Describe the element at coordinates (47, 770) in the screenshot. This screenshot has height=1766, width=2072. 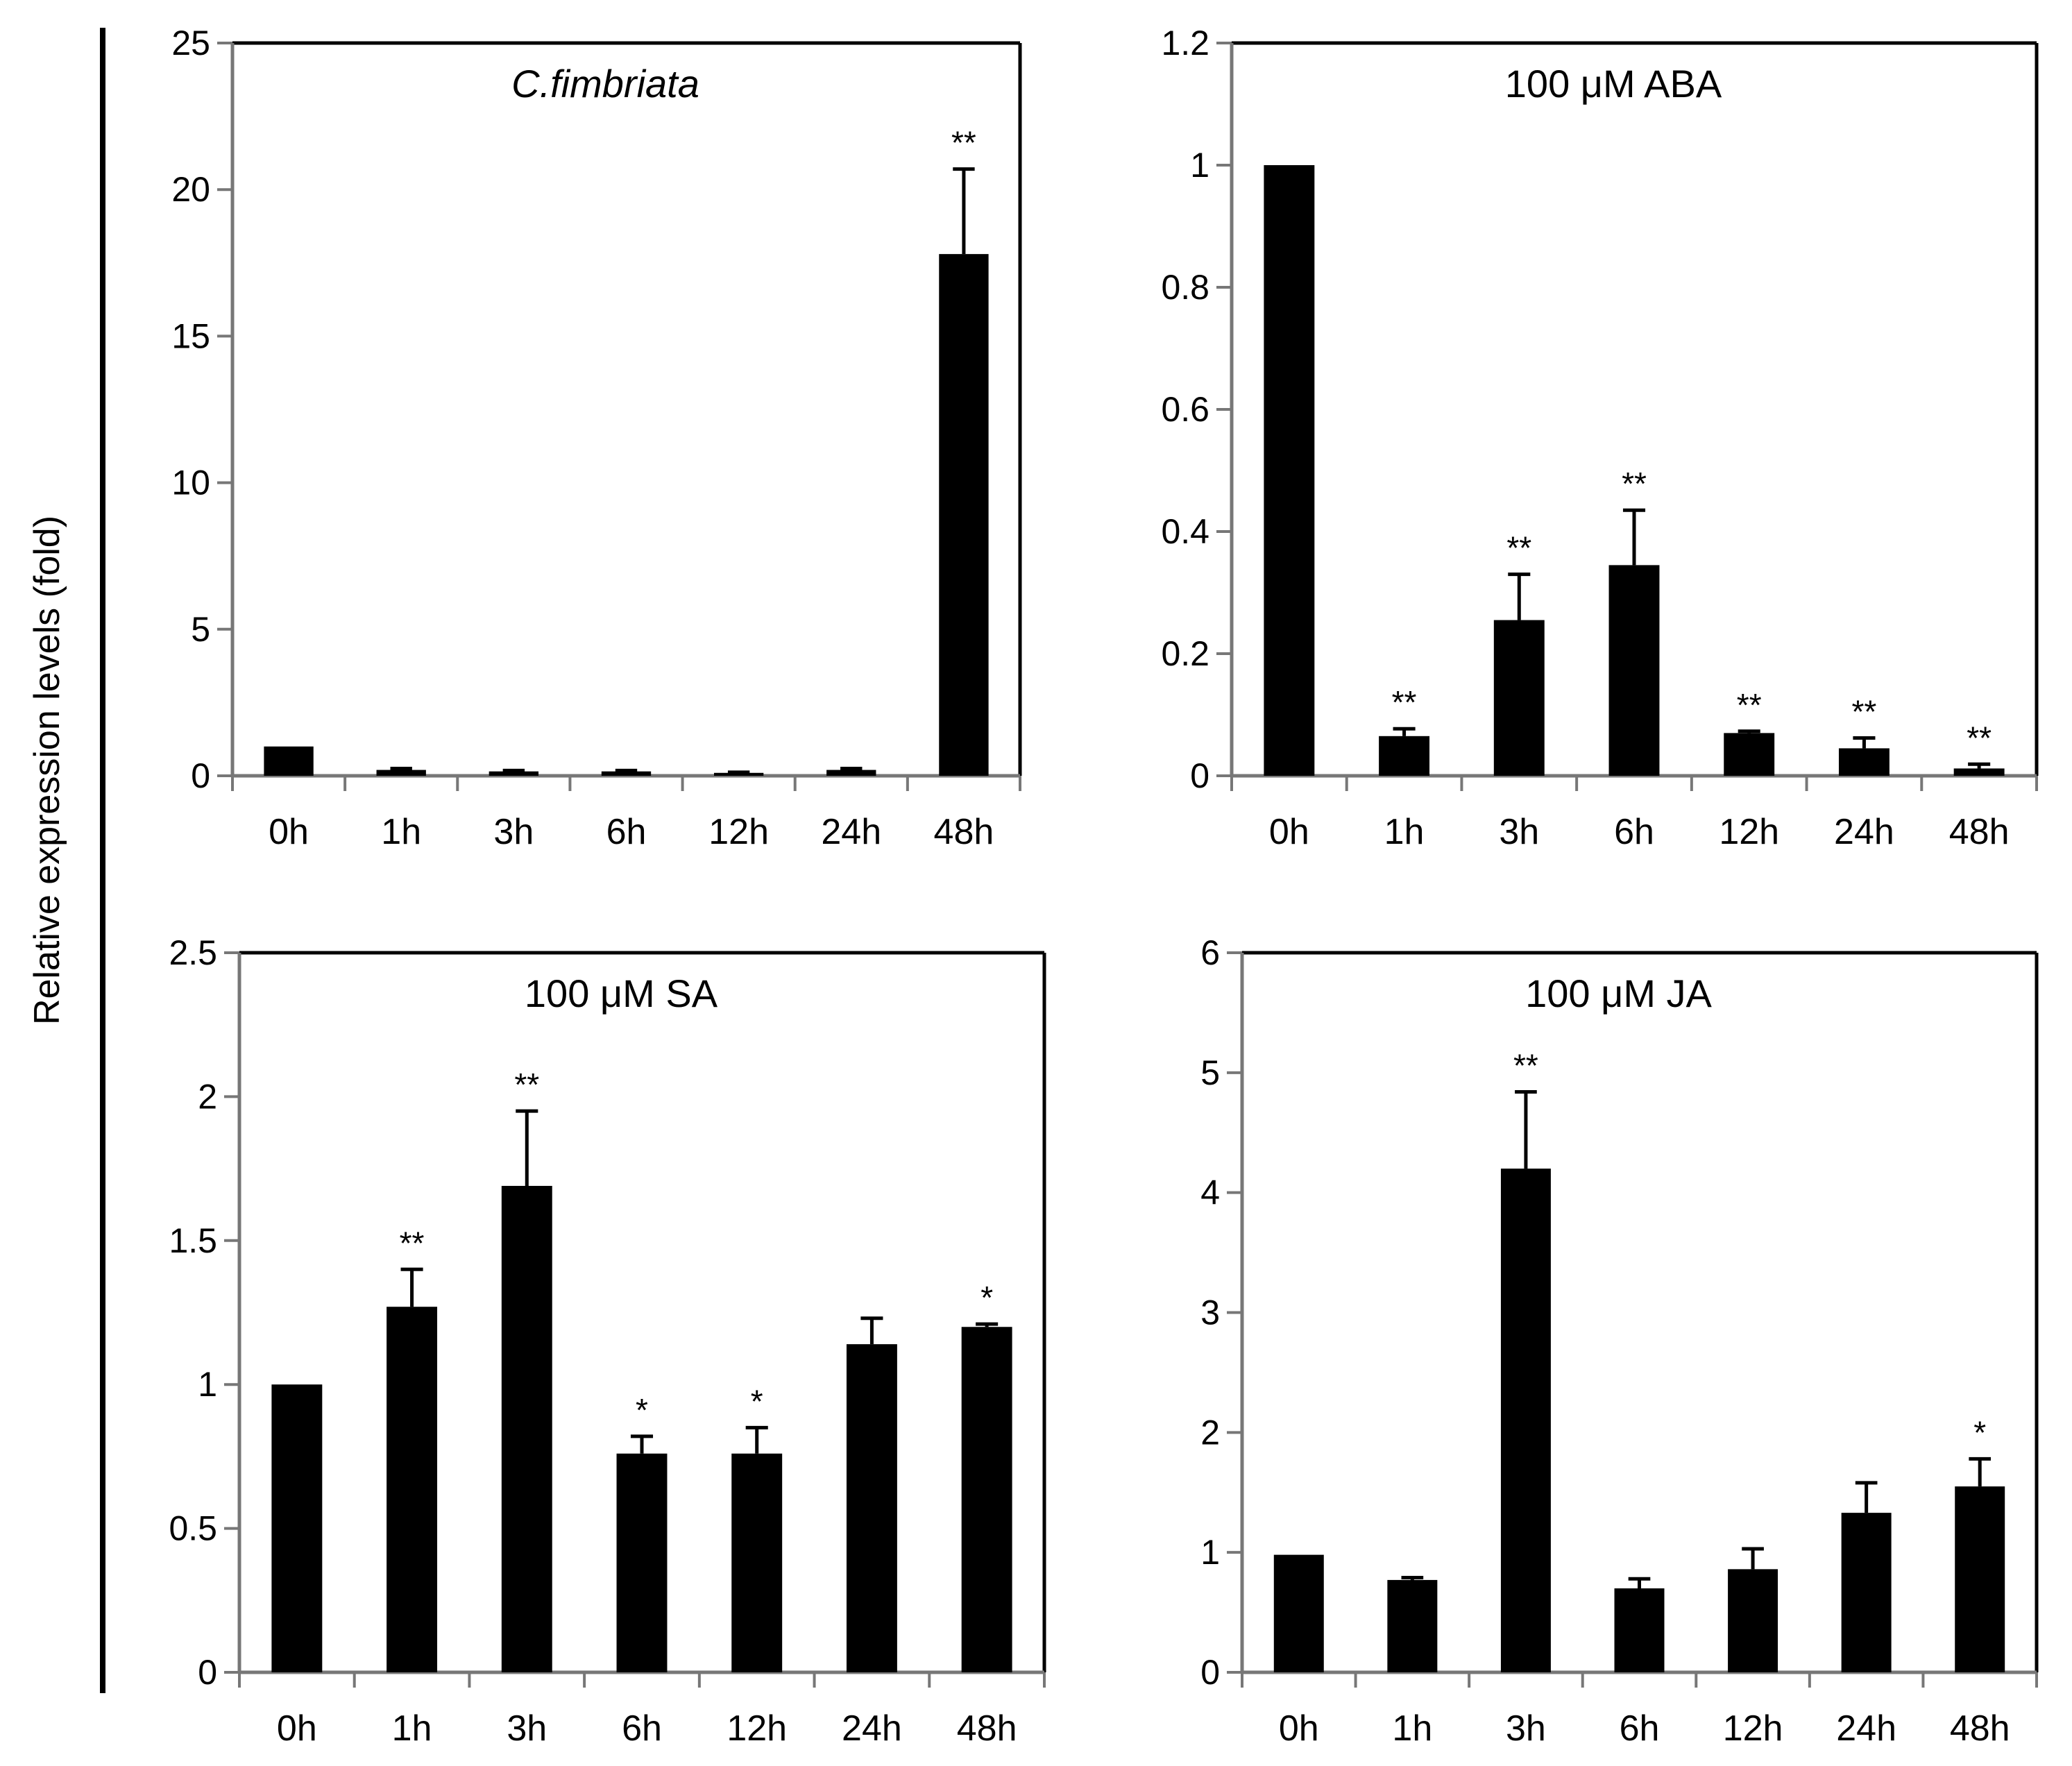
I see `shared-y-axis-label: Relative expression levels (fold)` at that location.